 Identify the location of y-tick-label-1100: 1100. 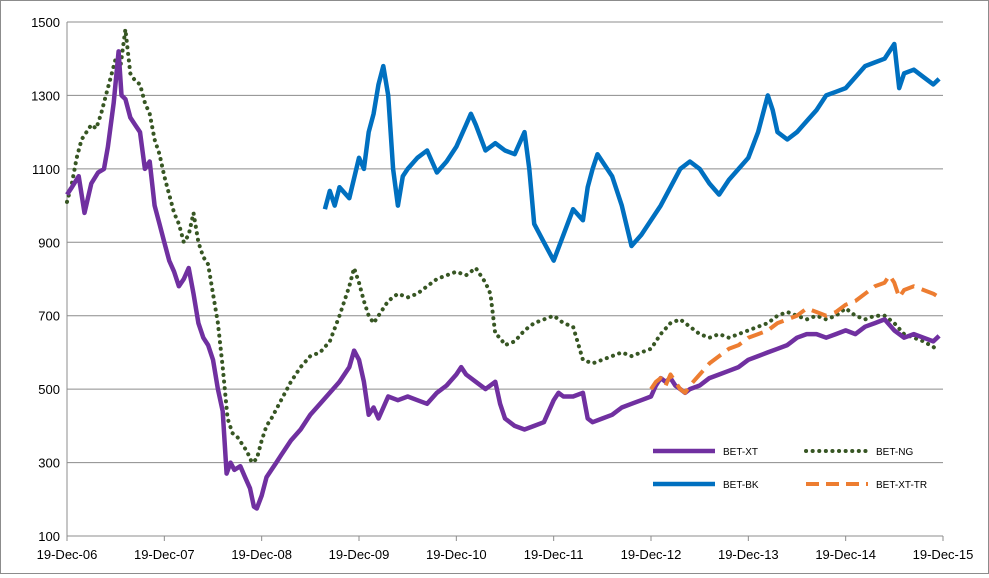
(46, 169).